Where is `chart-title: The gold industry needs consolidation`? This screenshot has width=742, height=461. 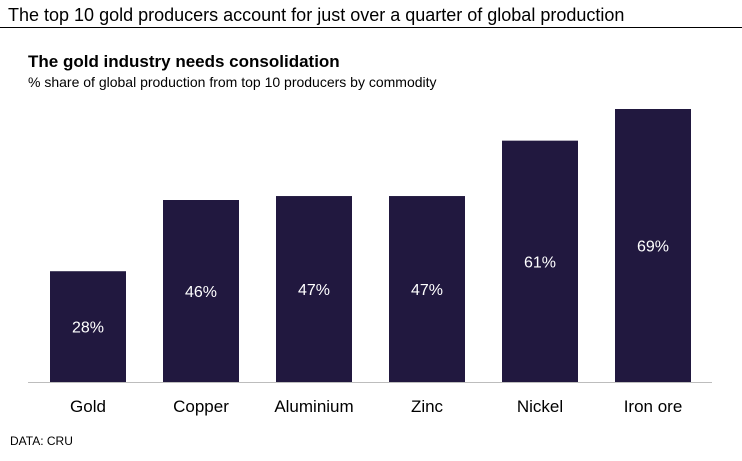 chart-title: The gold industry needs consolidation is located at coordinates (184, 61).